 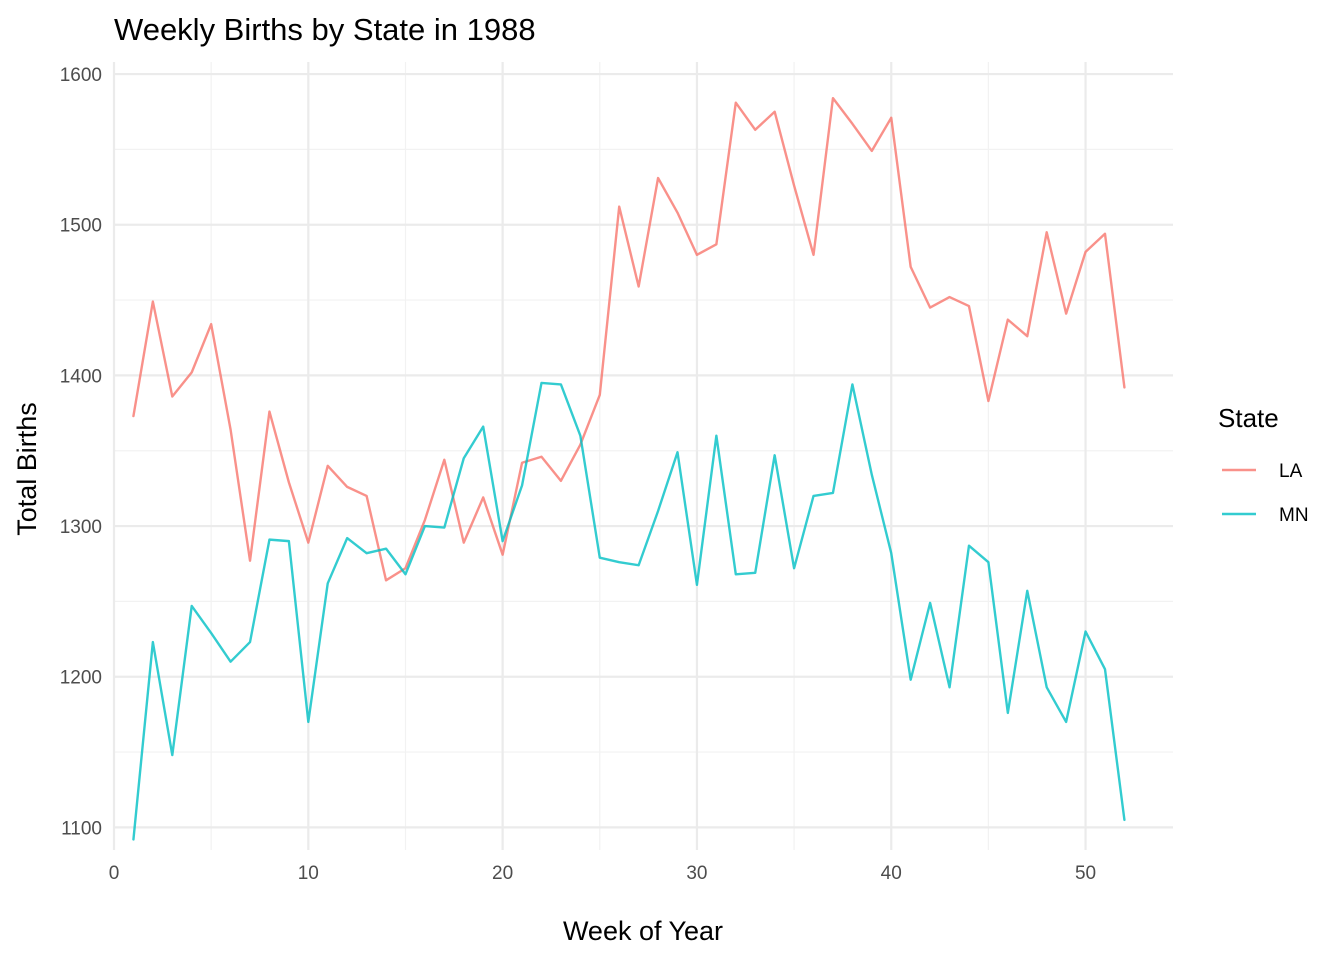 What do you see at coordinates (81, 452) in the screenshot?
I see `y-axis-tick-labels: 1100 1200 1300 1400 1500 1600` at bounding box center [81, 452].